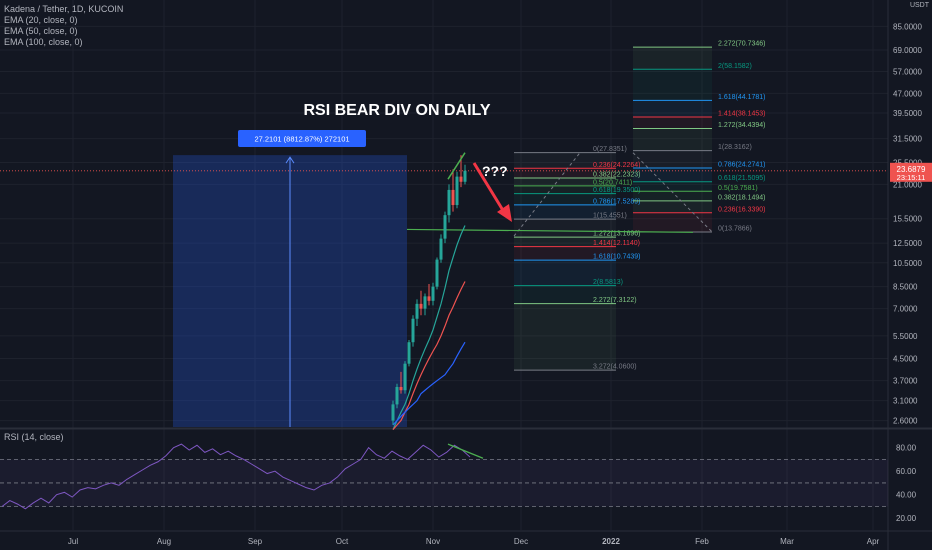 This screenshot has height=550, width=932. Describe the element at coordinates (906, 495) in the screenshot. I see `rsi-tick-2: 40.00` at that location.